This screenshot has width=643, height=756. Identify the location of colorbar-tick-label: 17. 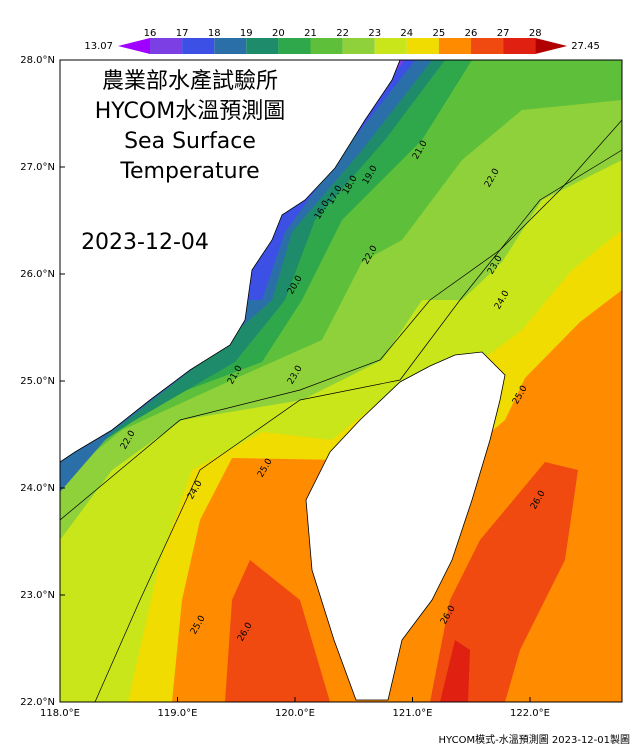
(182, 33).